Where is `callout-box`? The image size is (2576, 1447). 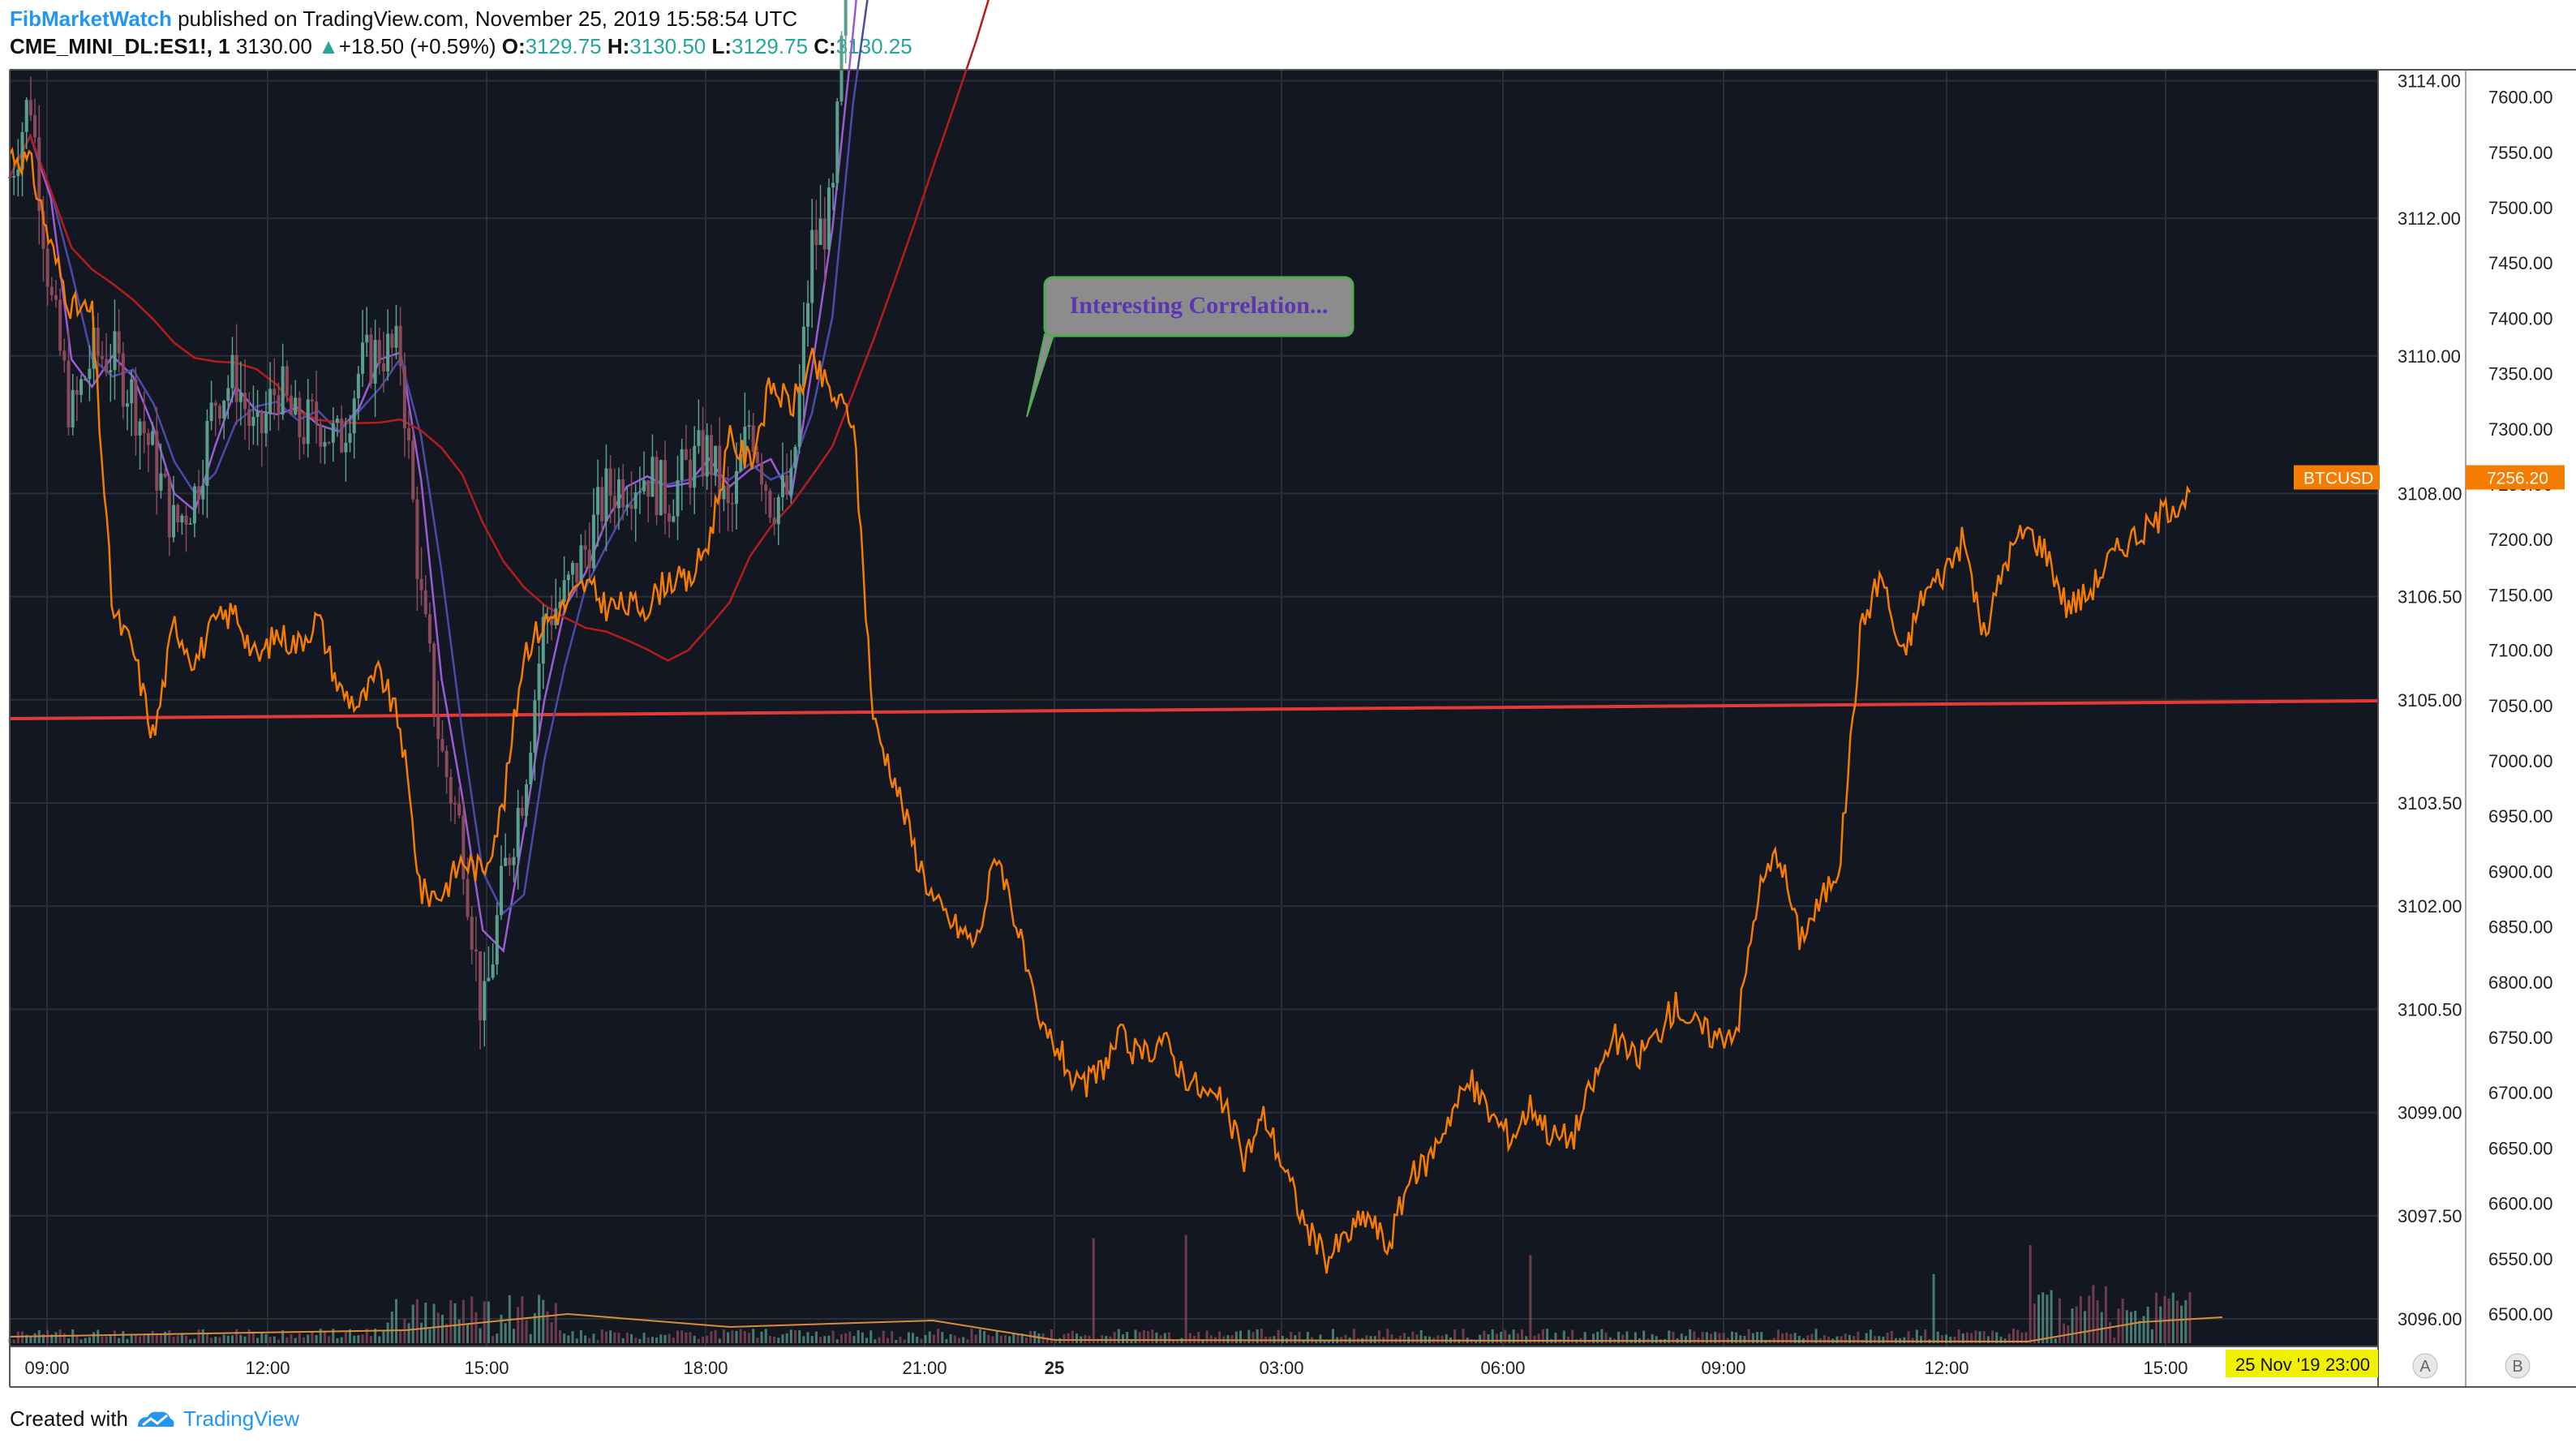
callout-box is located at coordinates (1199, 306).